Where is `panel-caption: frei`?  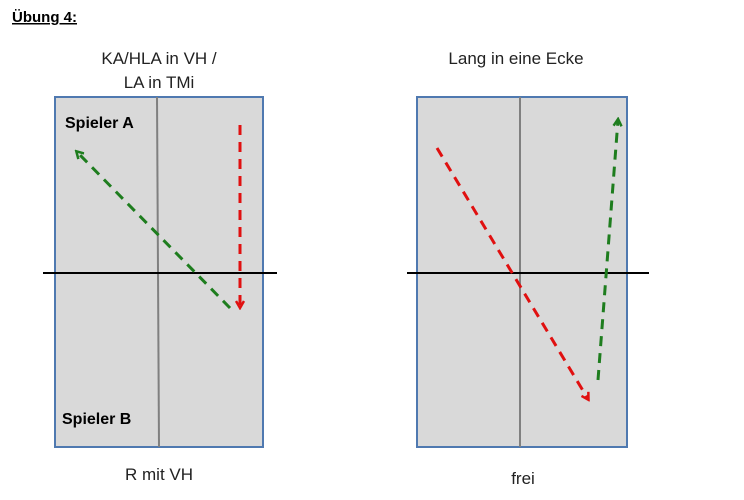 panel-caption: frei is located at coordinates (523, 478).